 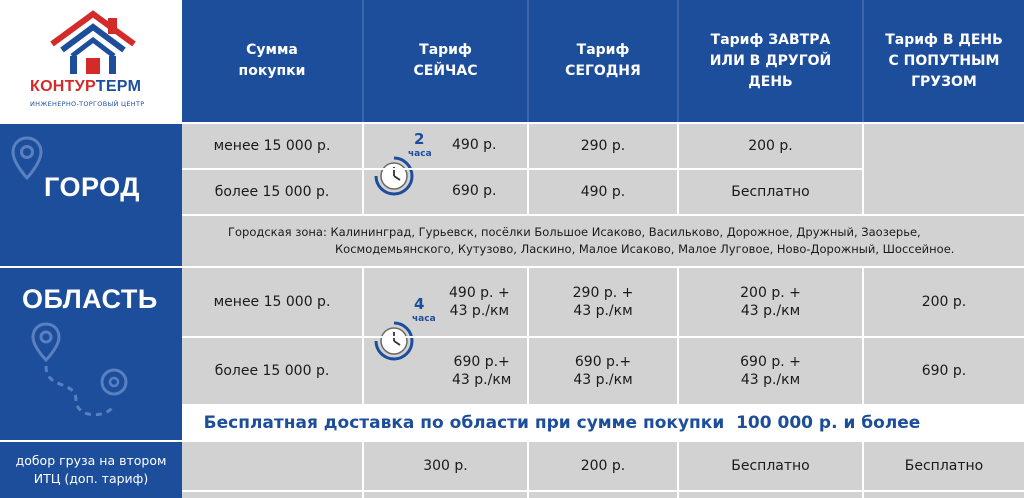 What do you see at coordinates (445, 466) in the screenshot?
I see `extra-now: 300 р.` at bounding box center [445, 466].